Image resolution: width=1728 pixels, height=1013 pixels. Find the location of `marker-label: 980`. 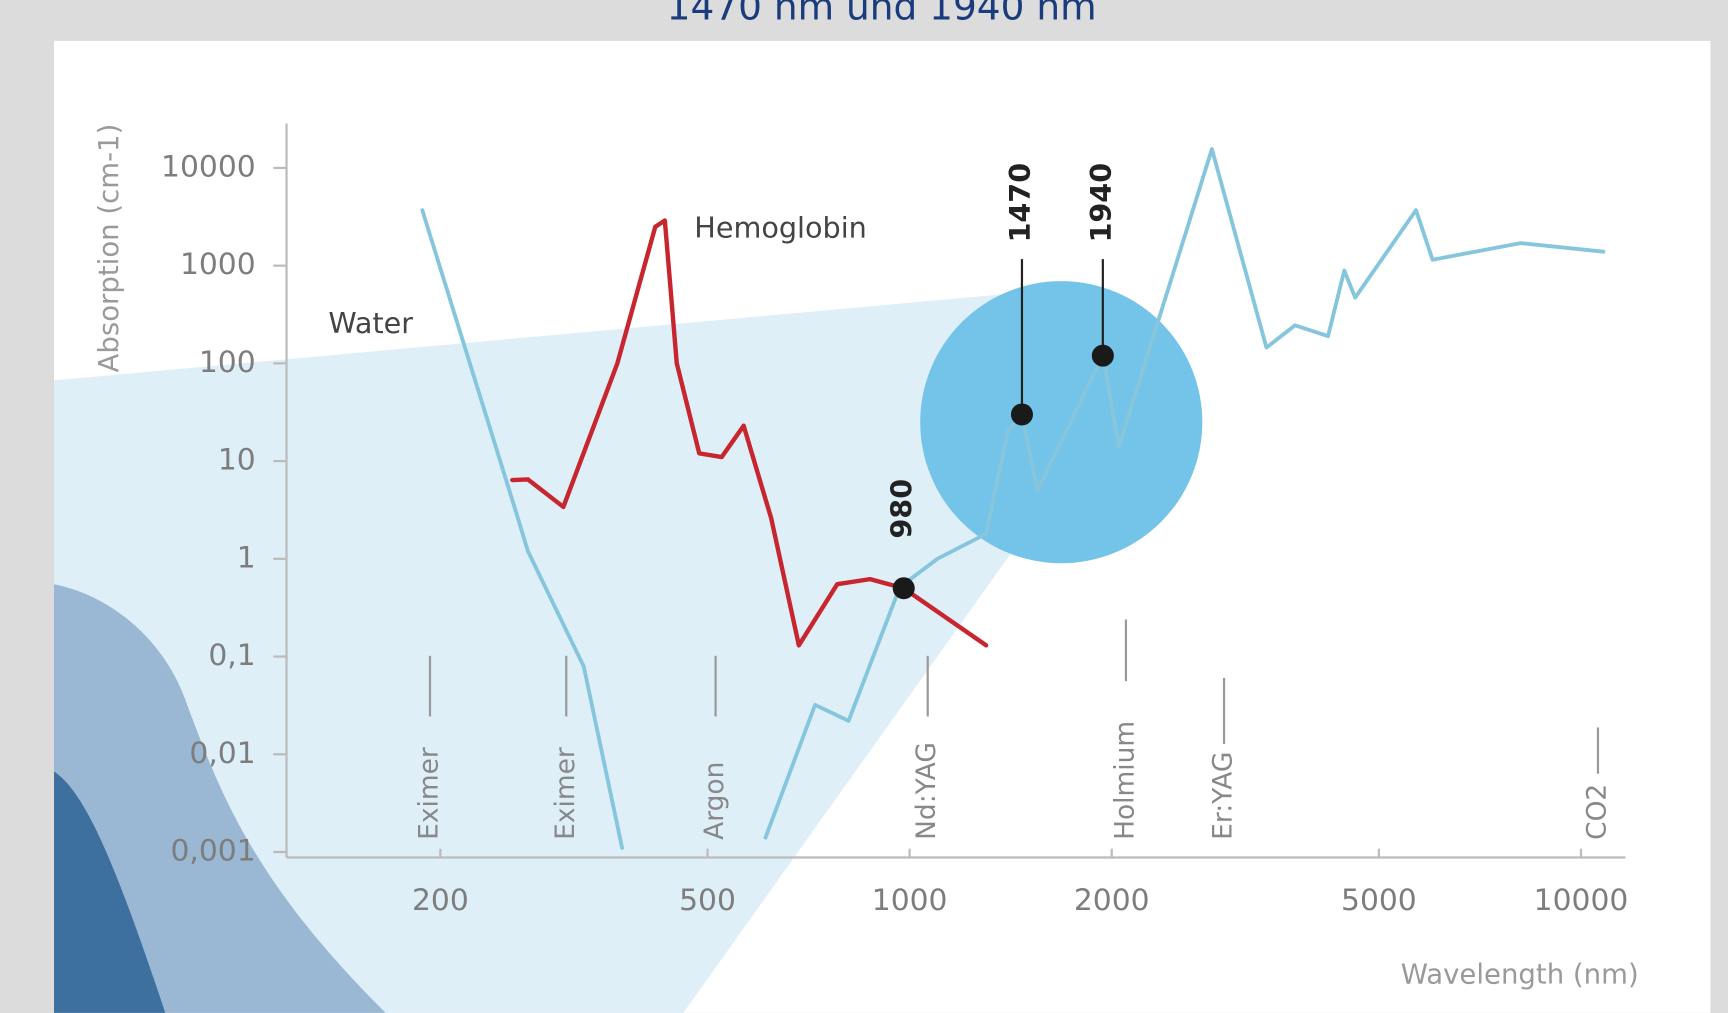

marker-label: 980 is located at coordinates (902, 509).